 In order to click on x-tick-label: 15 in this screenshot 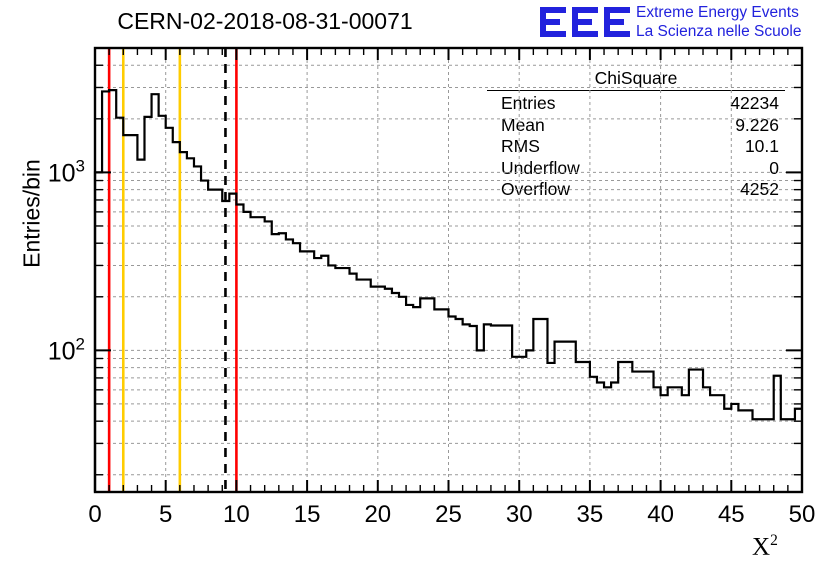, I will do `click(307, 514)`.